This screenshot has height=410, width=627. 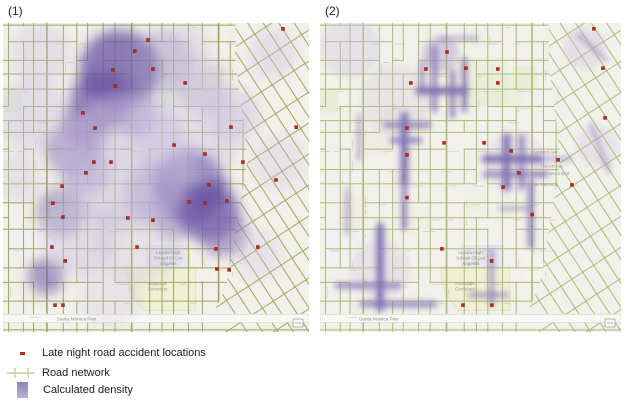 I want to click on road-network-icon, so click(x=21, y=373).